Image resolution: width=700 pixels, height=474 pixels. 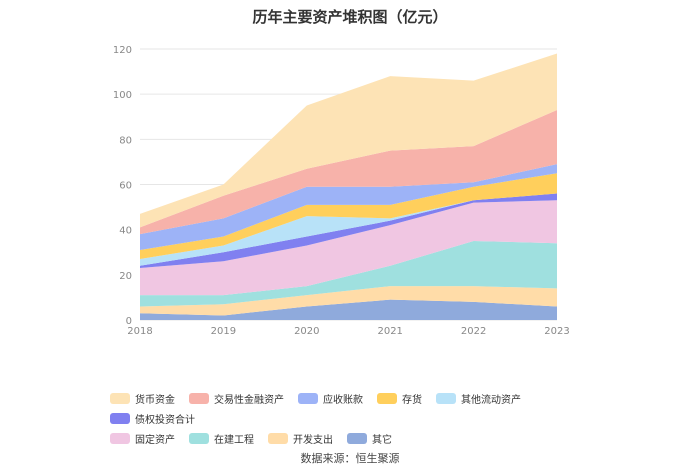 I want to click on legend-item: 固定资产, so click(x=142, y=438).